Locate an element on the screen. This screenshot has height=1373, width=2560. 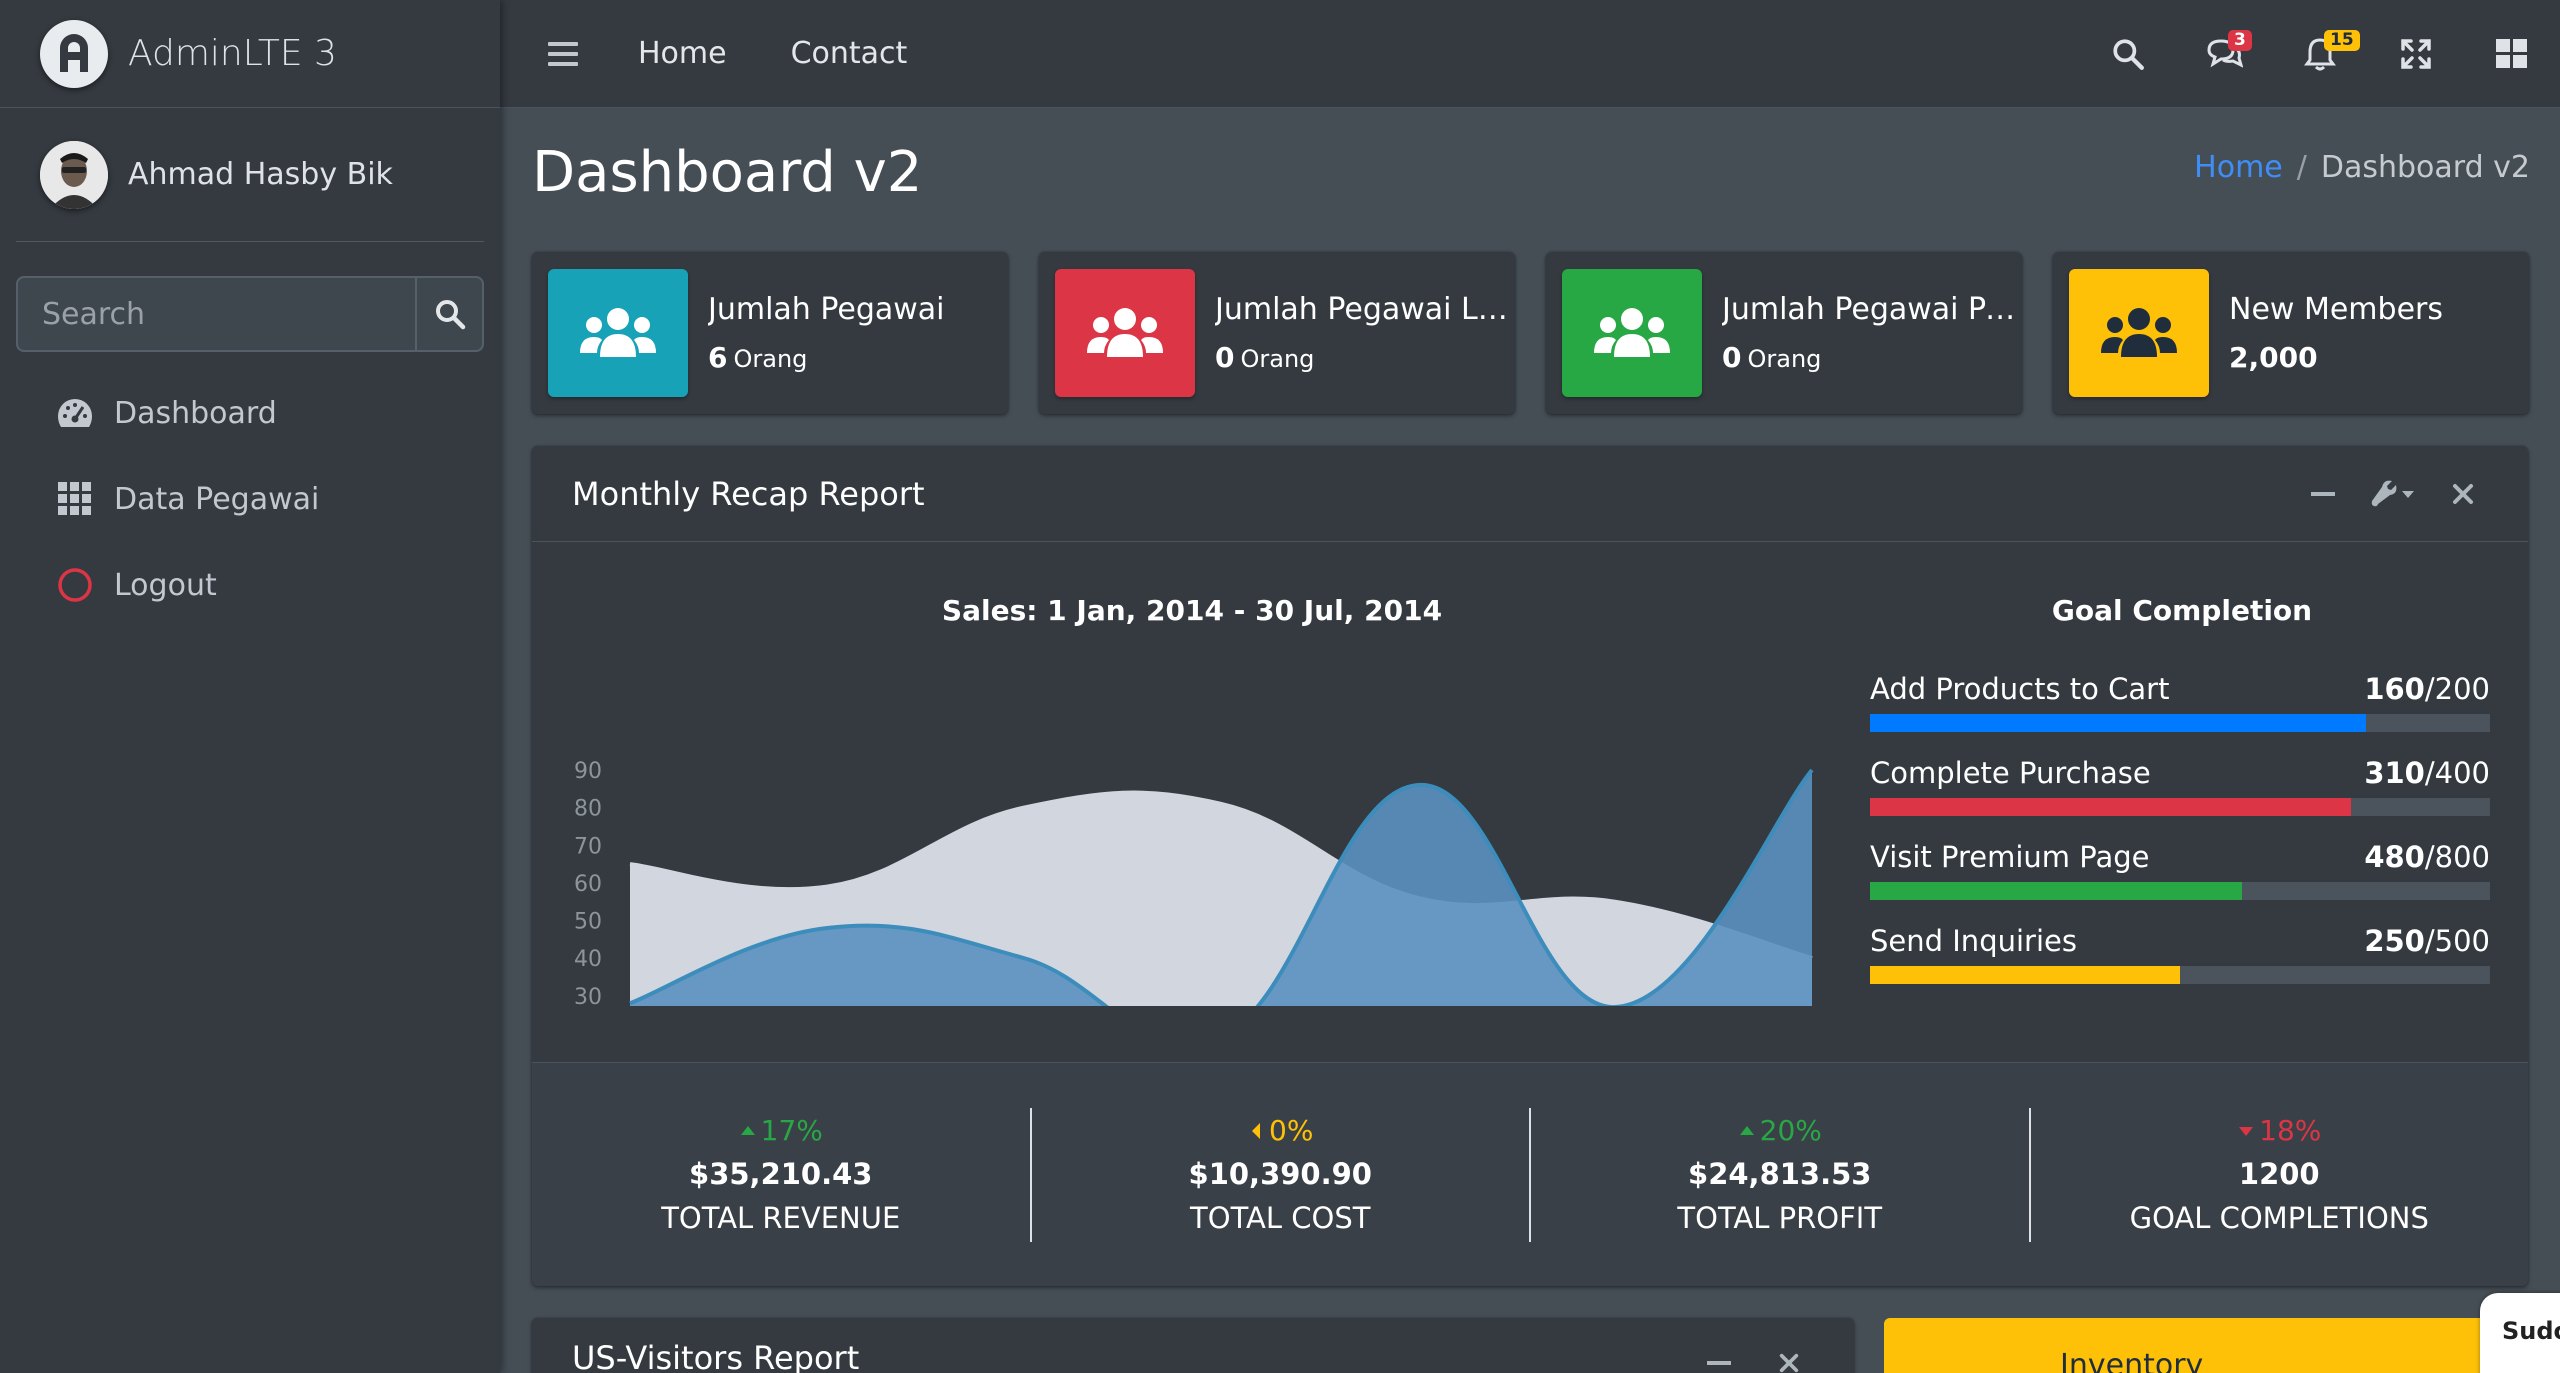
series-2-area is located at coordinates (1221, 888).